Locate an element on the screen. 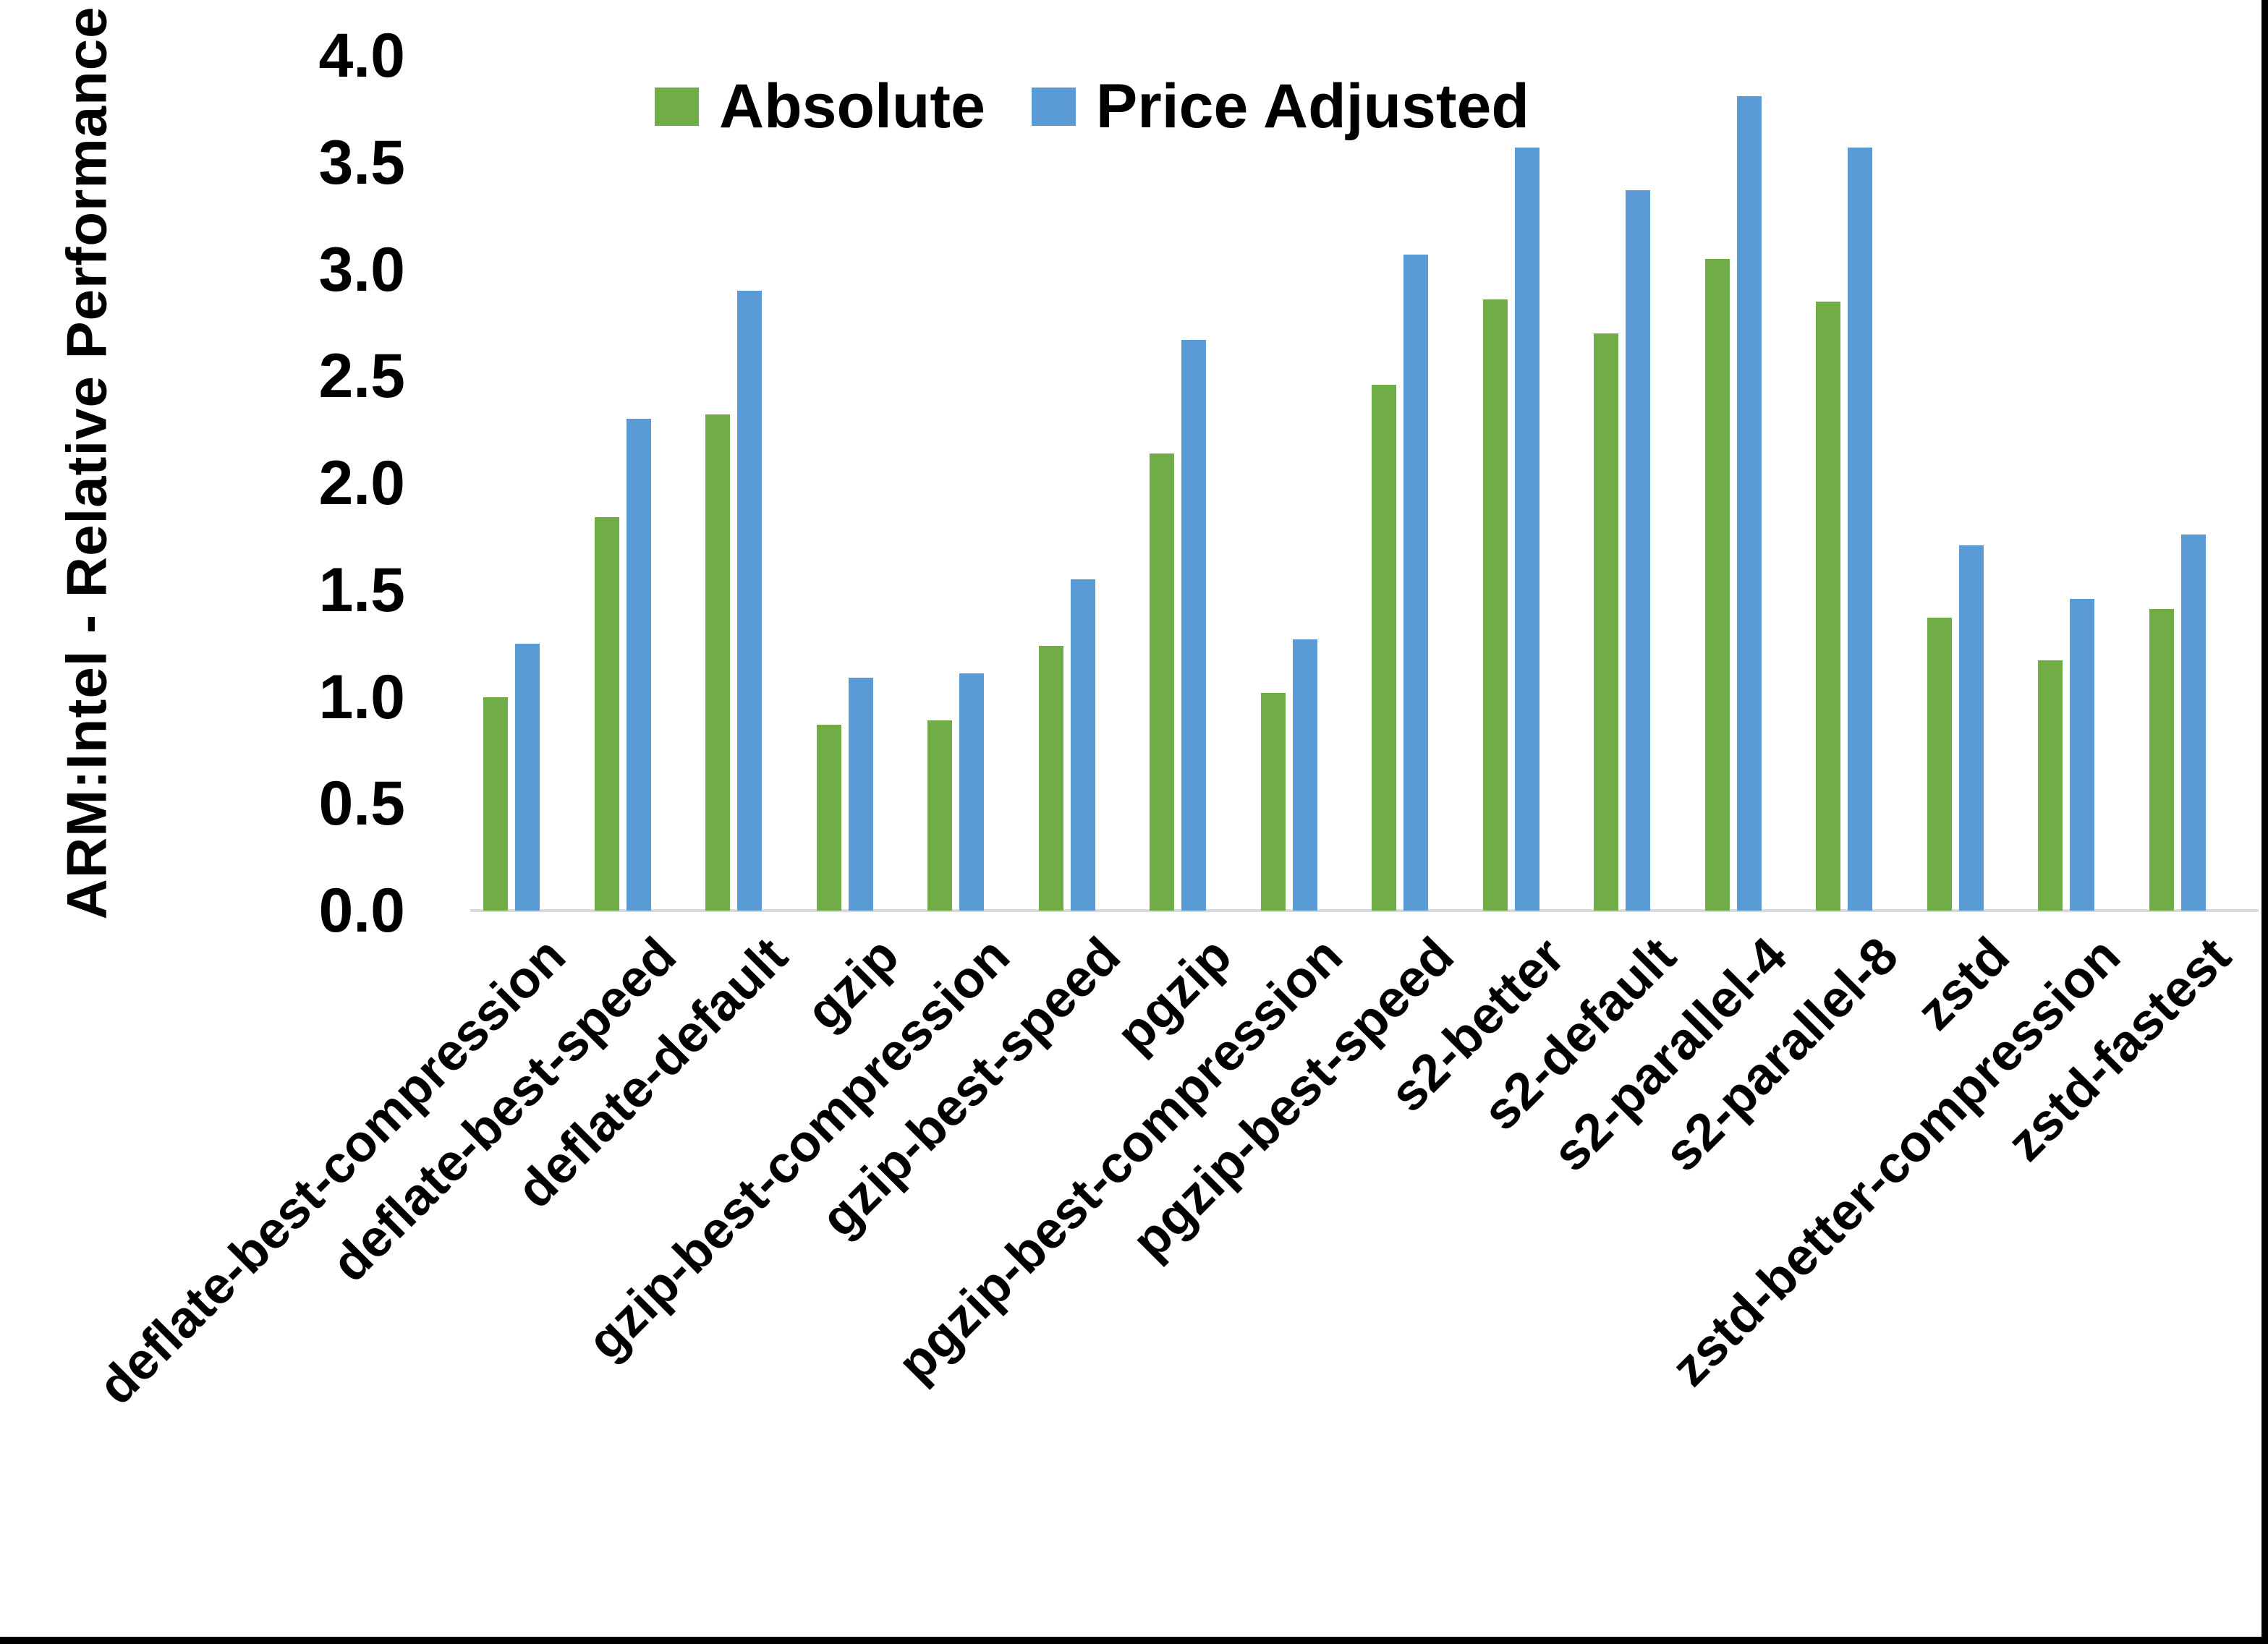 This screenshot has width=2268, height=1644. bar-price-adjusted-pgzip-best-compression is located at coordinates (1304, 775).